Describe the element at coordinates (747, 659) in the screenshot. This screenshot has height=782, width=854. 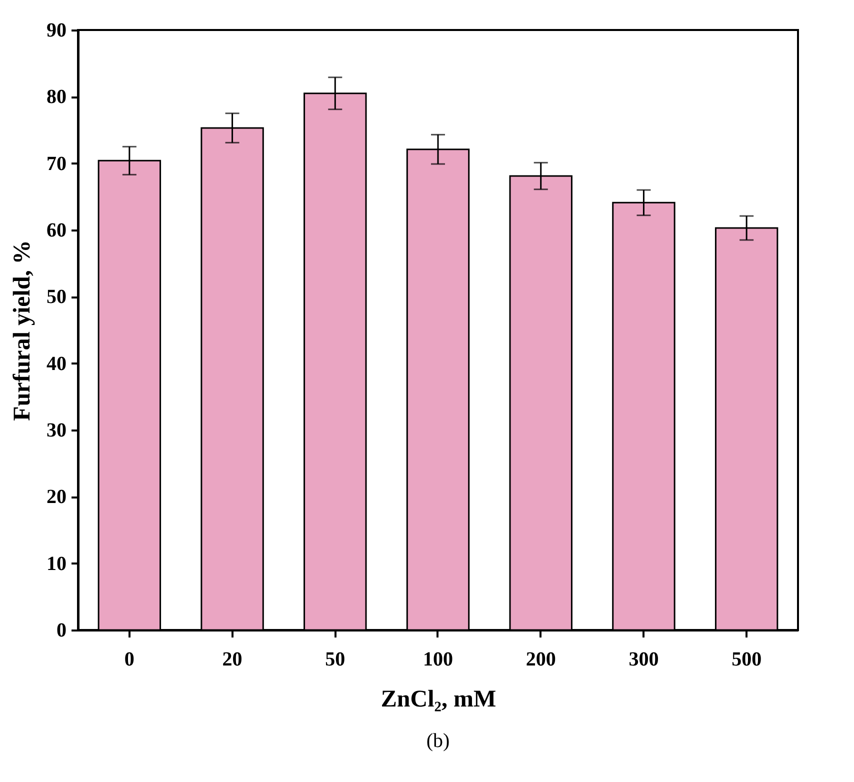
I see `x-tick-label: 500` at that location.